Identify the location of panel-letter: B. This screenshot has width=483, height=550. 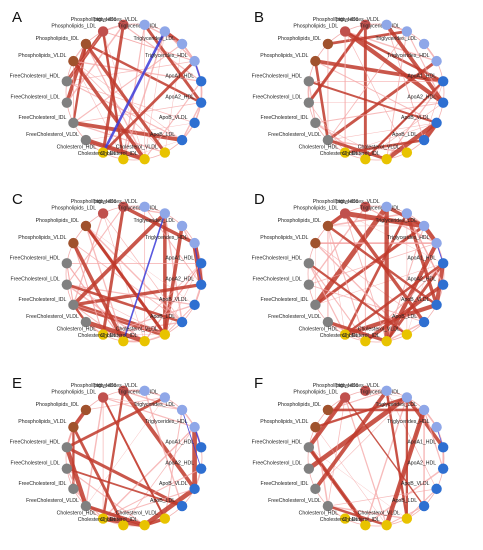
(259, 17).